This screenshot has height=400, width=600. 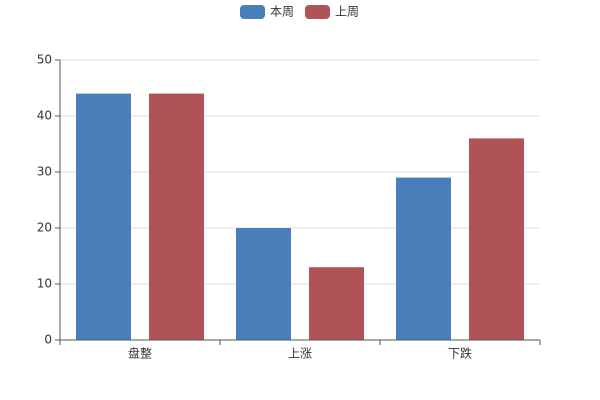 What do you see at coordinates (48, 340) in the screenshot?
I see `y-tick-label: 0` at bounding box center [48, 340].